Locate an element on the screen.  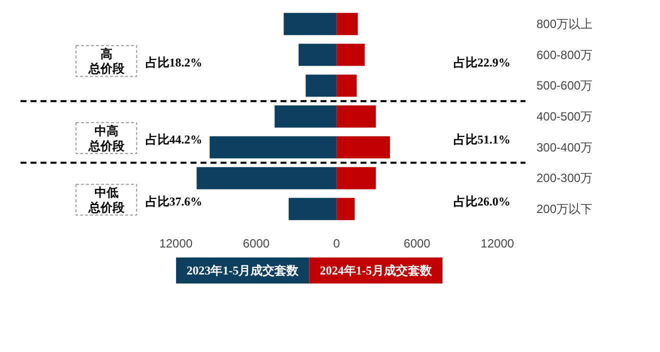
y-tick-label: 300-400万 is located at coordinates (564, 147).